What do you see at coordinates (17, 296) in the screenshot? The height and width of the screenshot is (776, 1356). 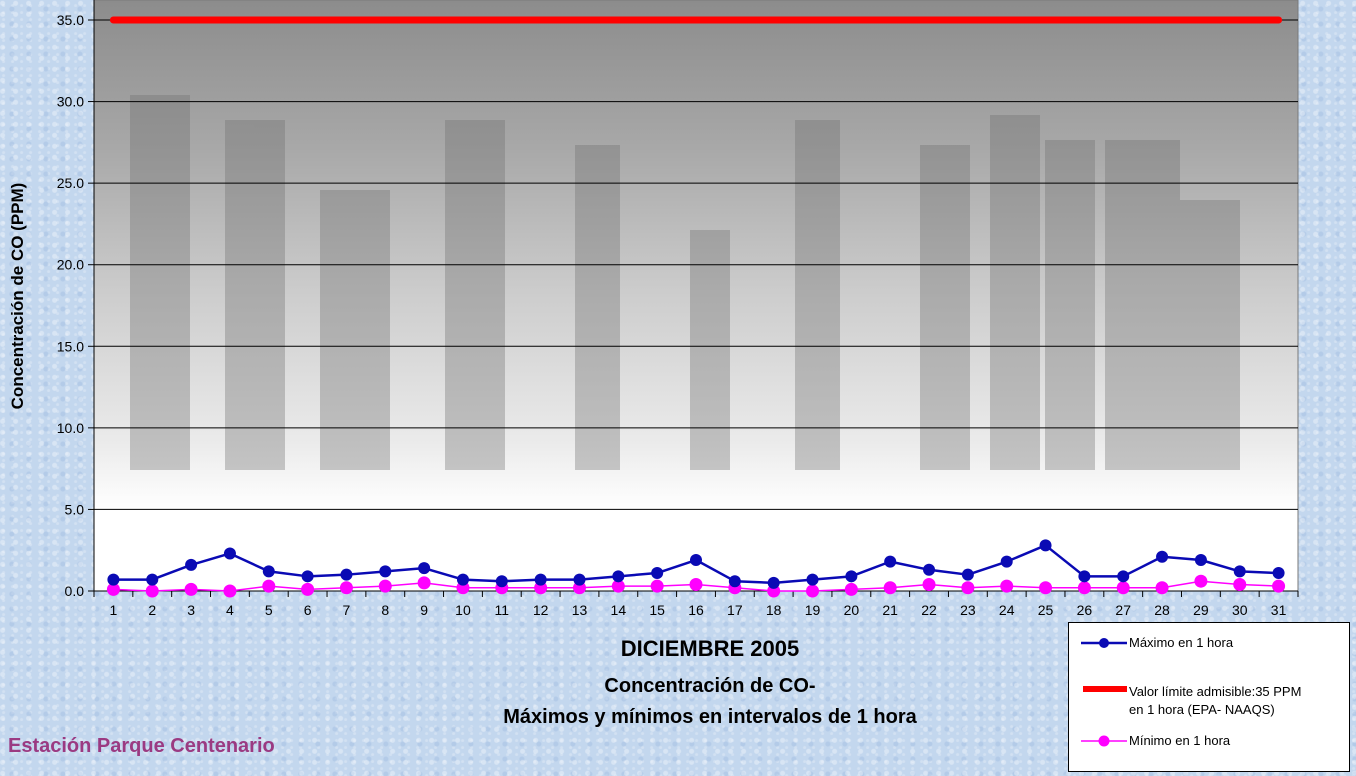 I see `y-axis-label: Concentración de CO (PPM)` at bounding box center [17, 296].